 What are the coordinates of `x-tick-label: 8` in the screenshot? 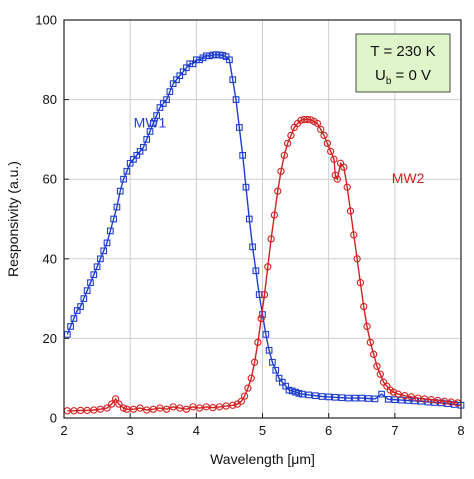 It's located at (460, 430).